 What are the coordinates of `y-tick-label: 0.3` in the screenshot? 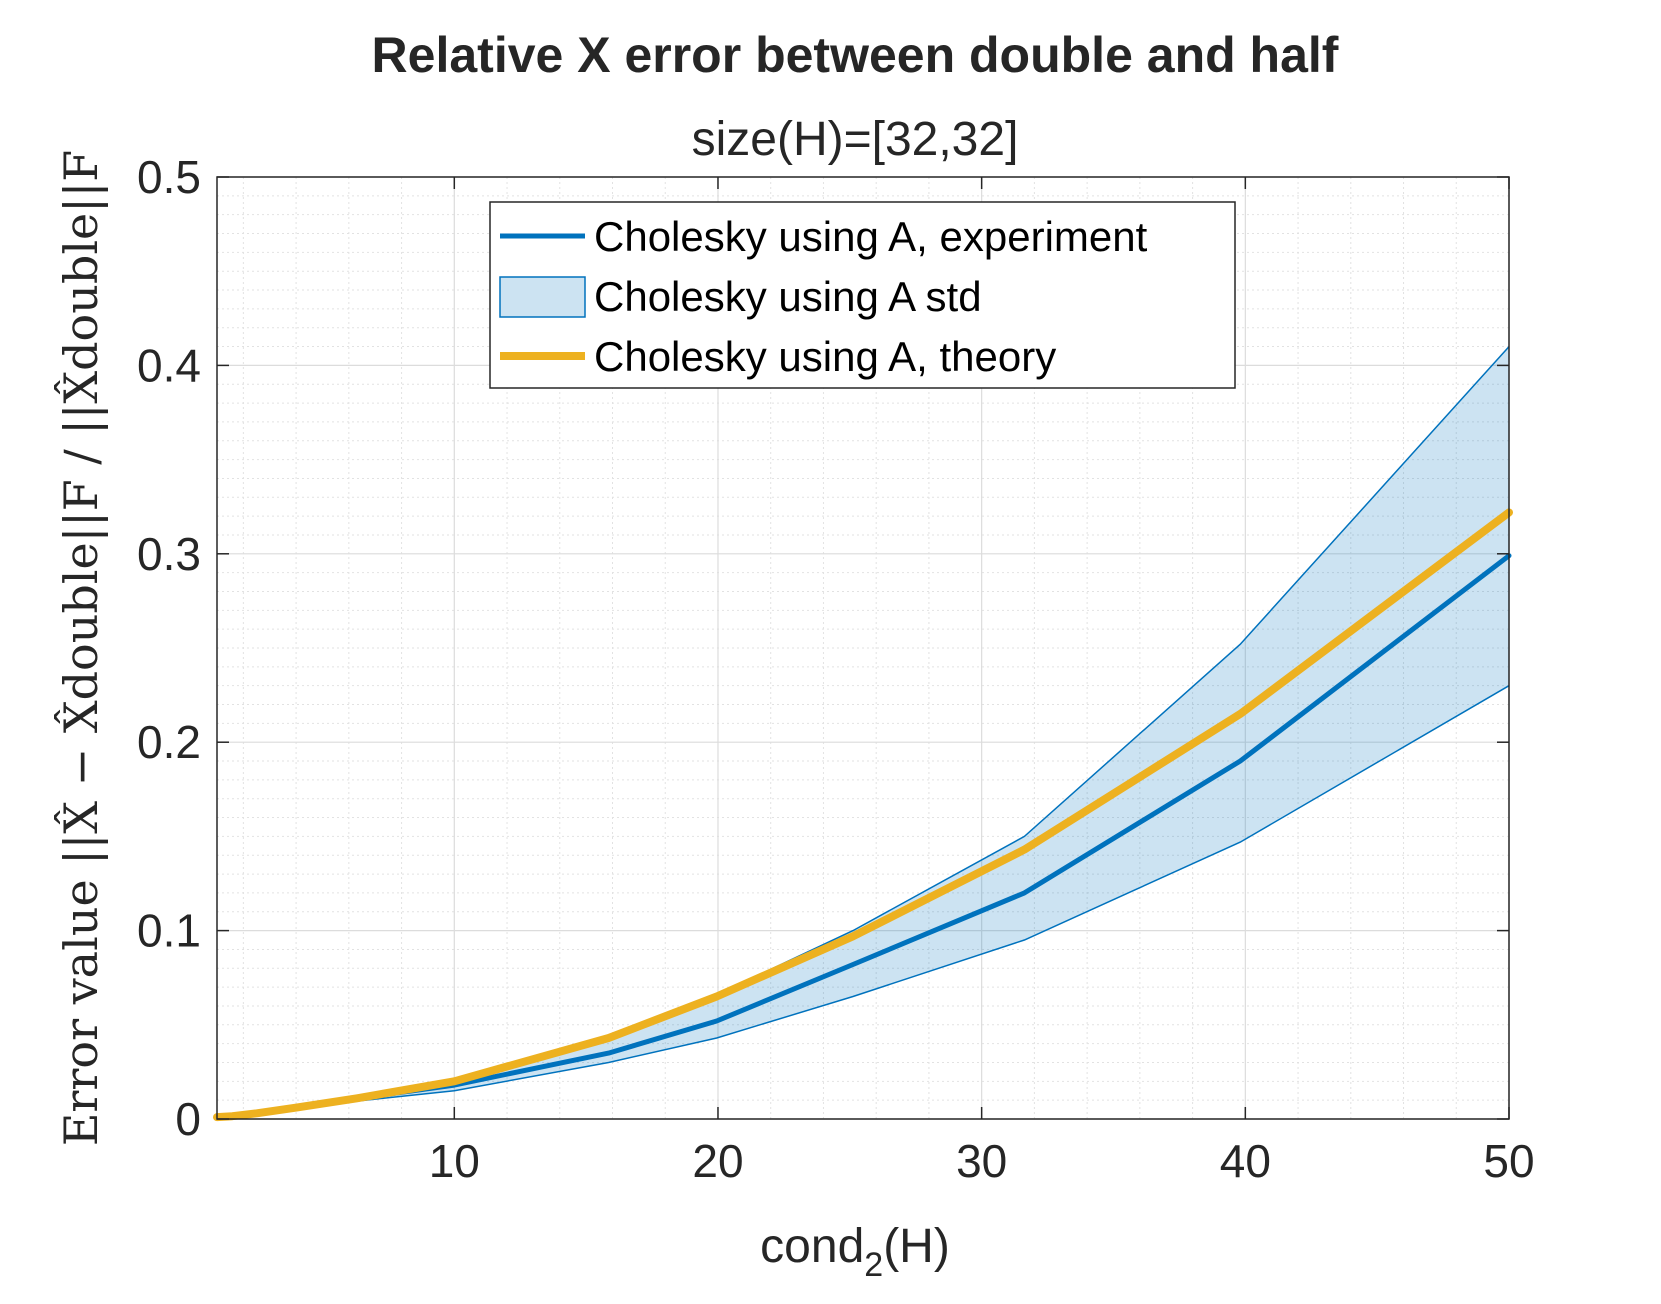 It's located at (169, 554).